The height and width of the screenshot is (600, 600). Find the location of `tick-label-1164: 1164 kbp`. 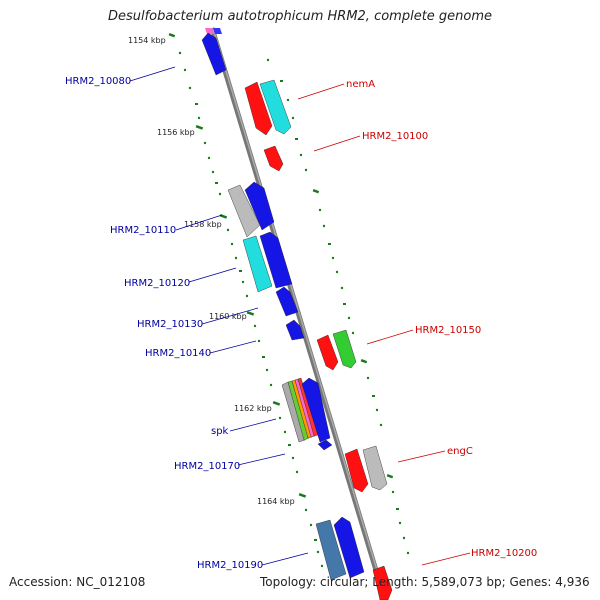

tick-label-1164: 1164 kbp is located at coordinates (276, 501).